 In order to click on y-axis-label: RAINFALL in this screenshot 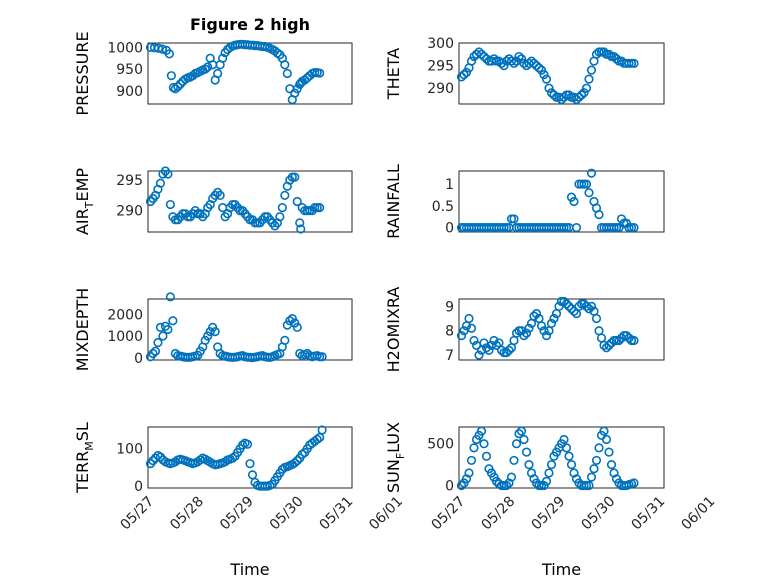, I will do `click(393, 201)`.